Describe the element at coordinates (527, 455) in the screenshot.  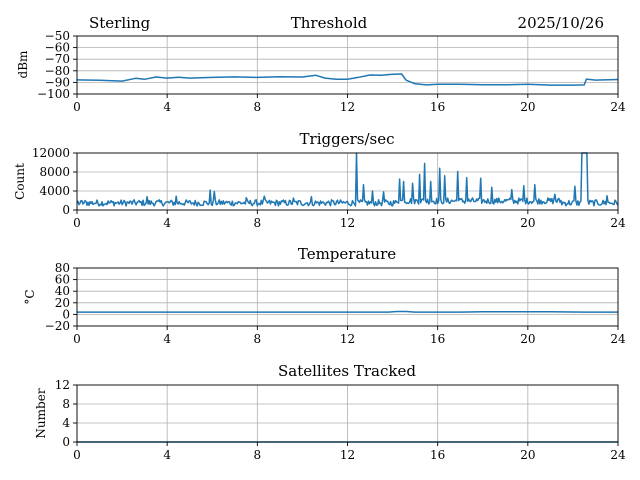
I see `satellites-xtick-label: 20` at that location.